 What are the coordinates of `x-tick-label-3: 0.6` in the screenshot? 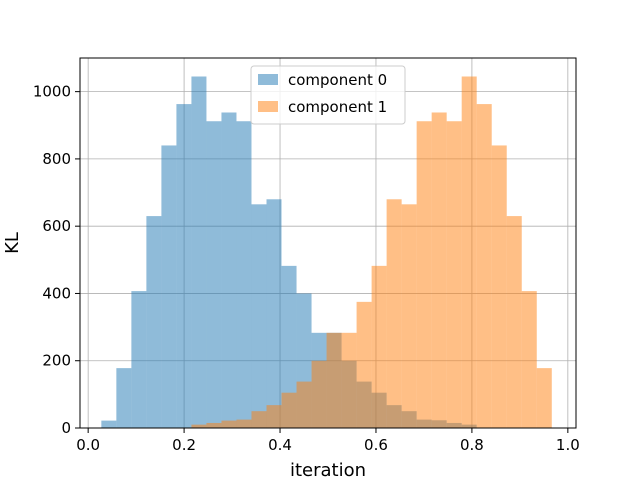 It's located at (376, 445).